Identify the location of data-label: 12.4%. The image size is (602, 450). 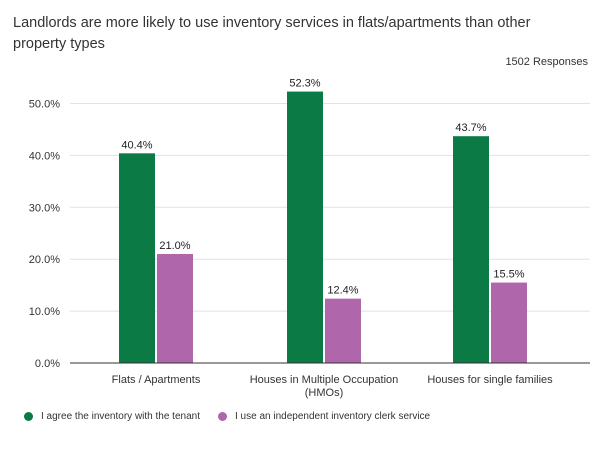
(342, 291).